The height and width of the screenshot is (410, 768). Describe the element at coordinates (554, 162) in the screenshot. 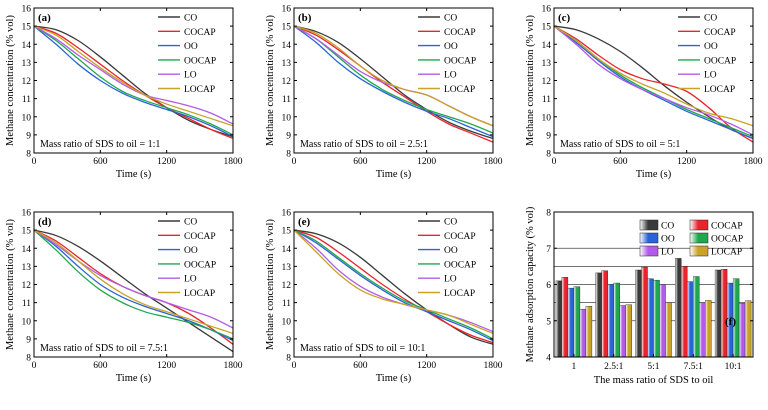

I see `panel-c-xtick-label: 0` at that location.